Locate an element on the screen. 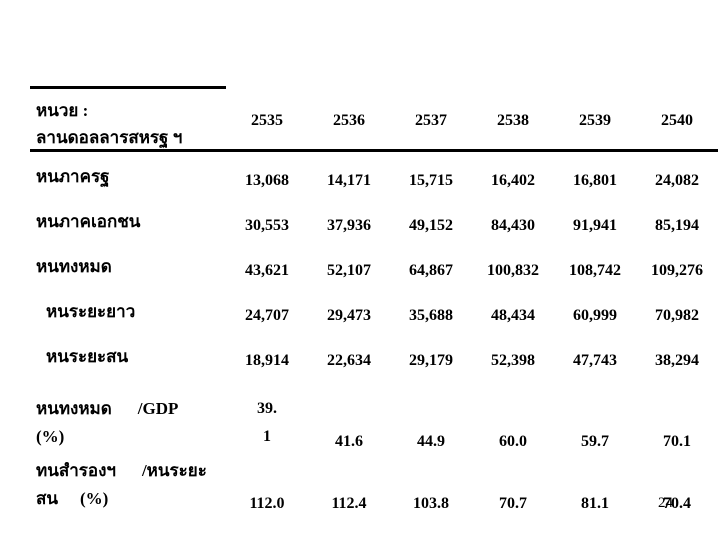 This screenshot has width=720, height=540. value-cell: 84,430 is located at coordinates (513, 225).